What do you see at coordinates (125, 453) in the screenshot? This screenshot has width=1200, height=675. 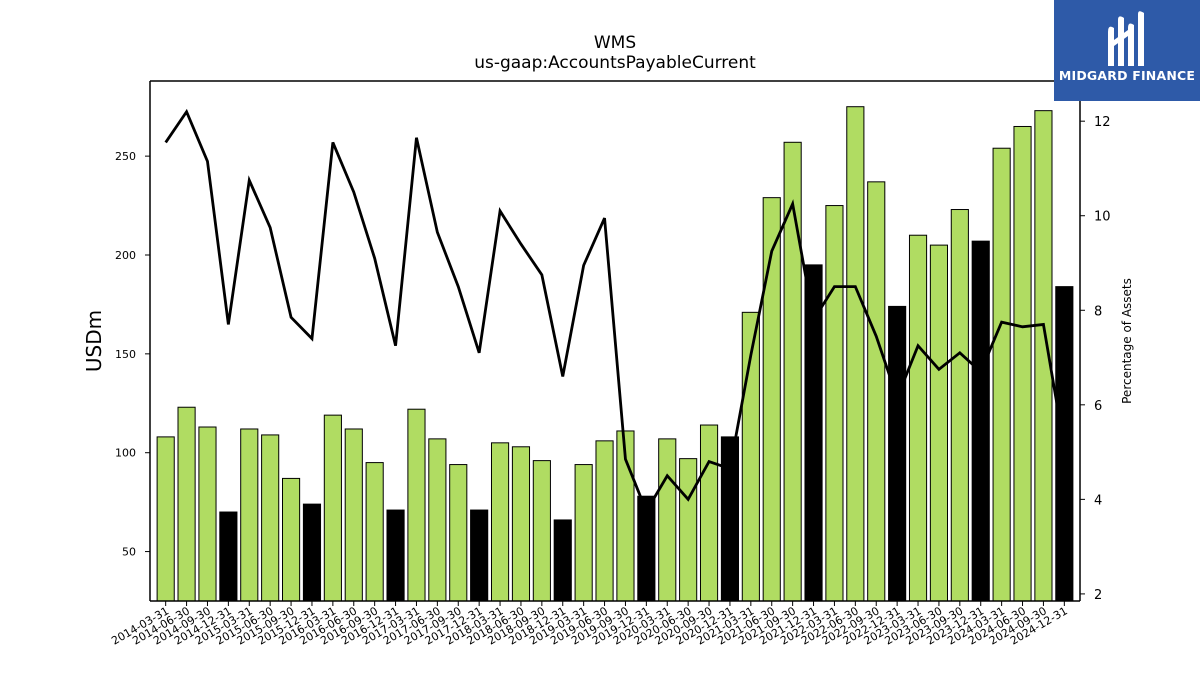 I see `y-tick-label: 100` at bounding box center [125, 453].